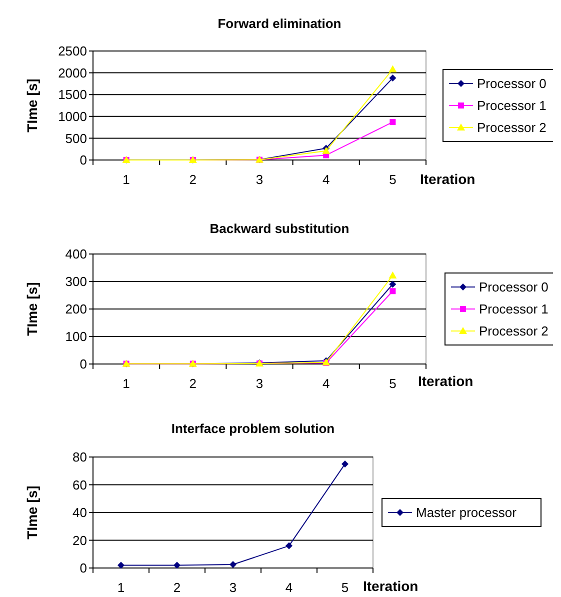 The height and width of the screenshot is (597, 561). Describe the element at coordinates (72, 51) in the screenshot. I see `y-tick-label: 2500` at that location.